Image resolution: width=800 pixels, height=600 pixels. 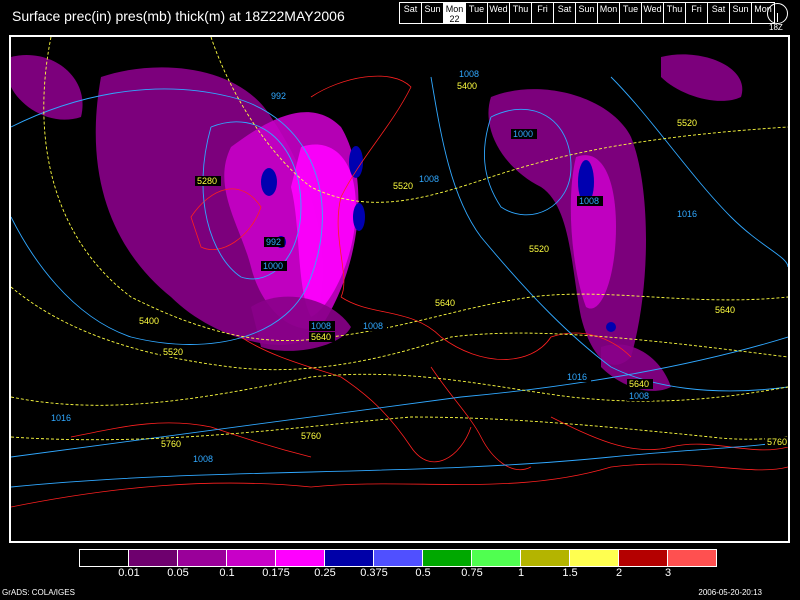 What do you see at coordinates (227, 573) in the screenshot?
I see `legend-label: 0.1` at bounding box center [227, 573].